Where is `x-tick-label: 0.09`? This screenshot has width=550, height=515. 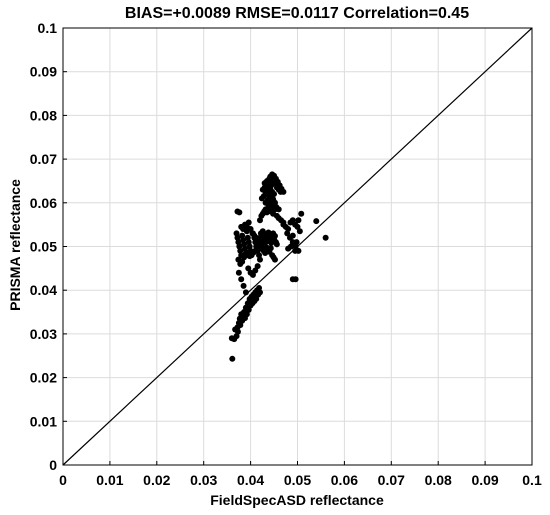 x-tick-label: 0.09 is located at coordinates (484, 480).